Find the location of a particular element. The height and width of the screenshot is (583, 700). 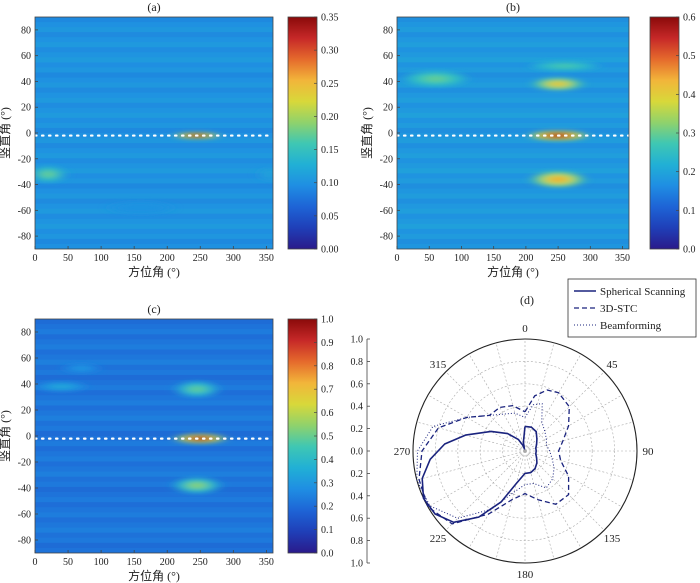

colorbar-c is located at coordinates (302, 436).